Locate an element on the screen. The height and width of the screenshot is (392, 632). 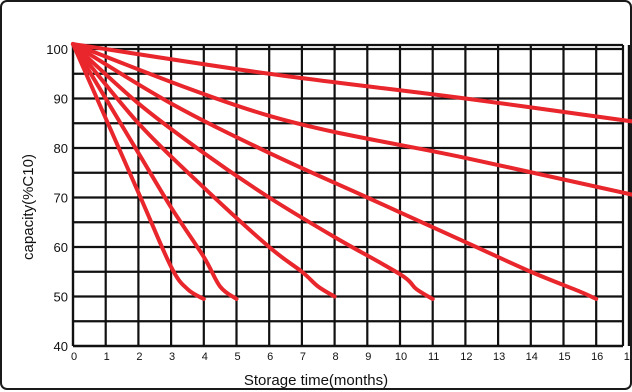
series-line is located at coordinates (138, 171).